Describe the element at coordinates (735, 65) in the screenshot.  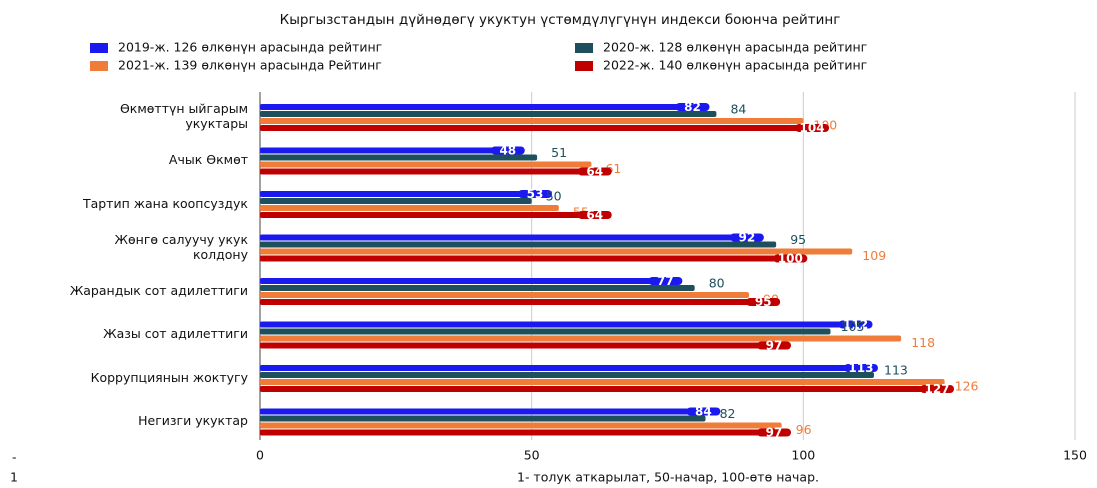
I see `legend-label: 2022-ж. 140 өлкөнүн арасында рейтинг` at that location.